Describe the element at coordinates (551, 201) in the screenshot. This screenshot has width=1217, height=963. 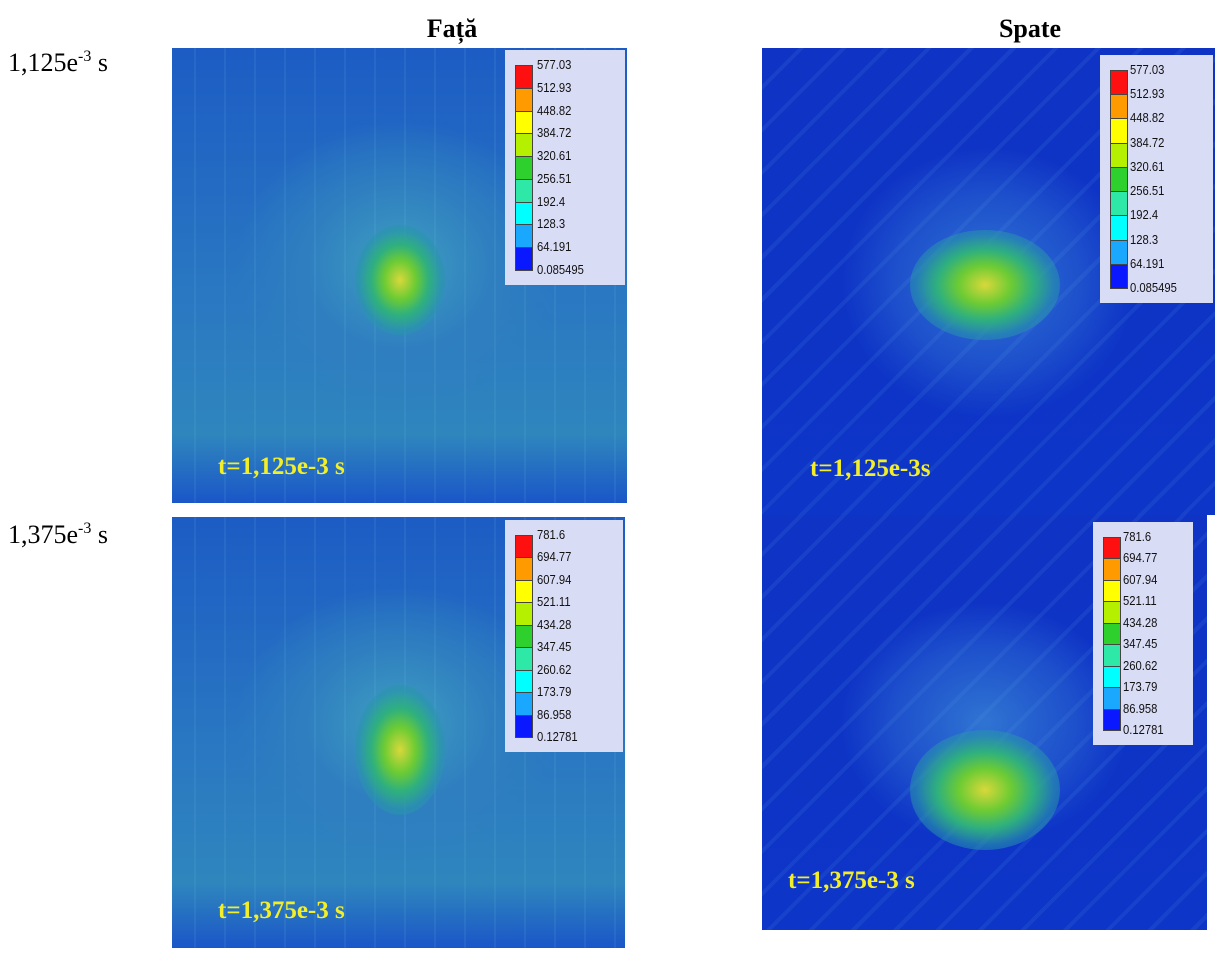
I see `legend-label: 192.4` at that location.